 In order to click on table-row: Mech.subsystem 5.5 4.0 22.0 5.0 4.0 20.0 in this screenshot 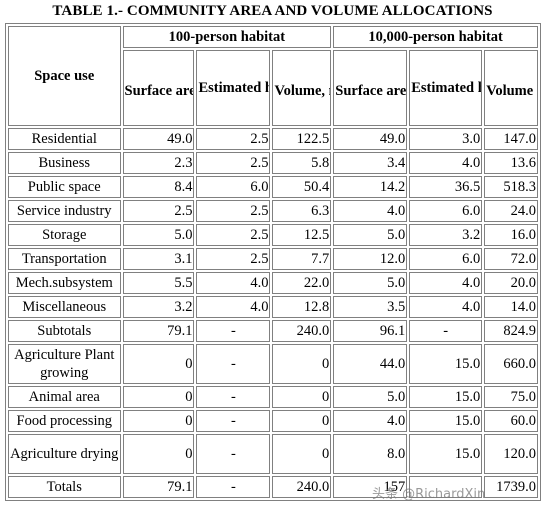, I will do `click(273, 283)`.